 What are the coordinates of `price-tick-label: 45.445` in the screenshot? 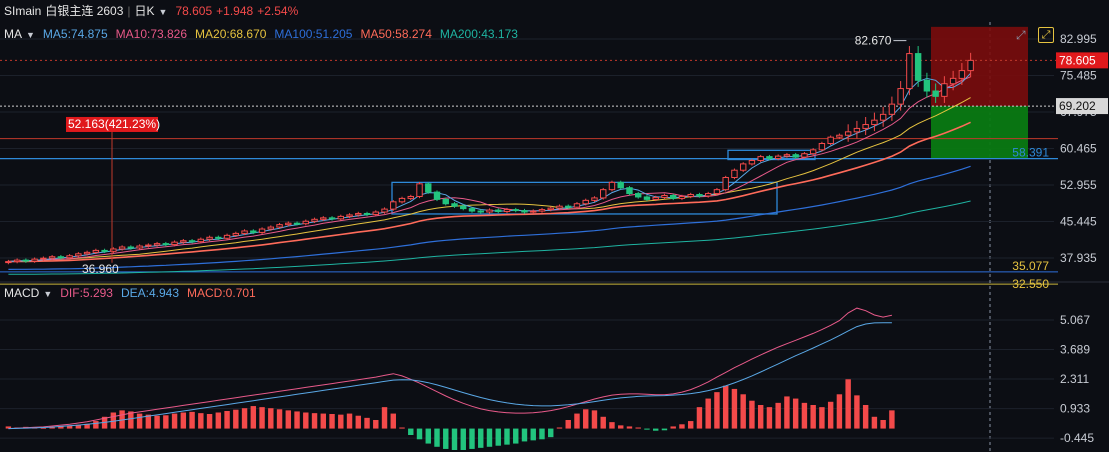 It's located at (1078, 222).